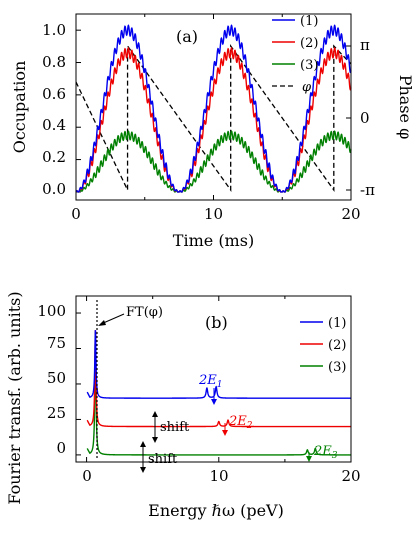 This screenshot has height=547, width=415. I want to click on ft-annotation-arrowhead, so click(102, 323).